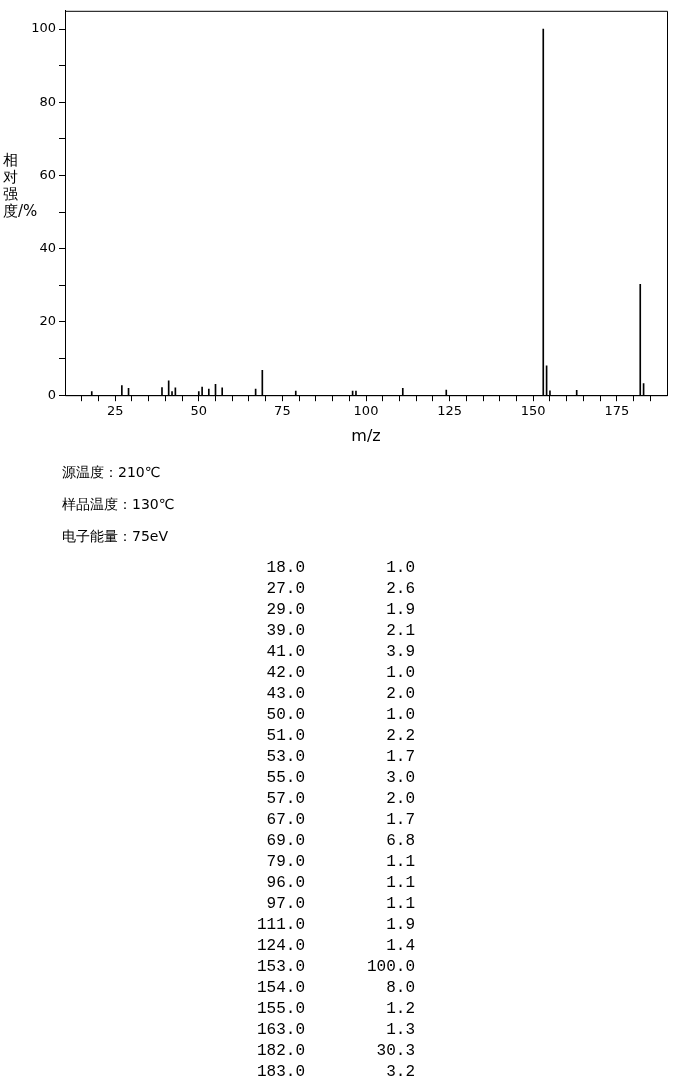 Image resolution: width=680 pixels, height=1077 pixels. I want to click on y-tick-label: 40, so click(47, 248).